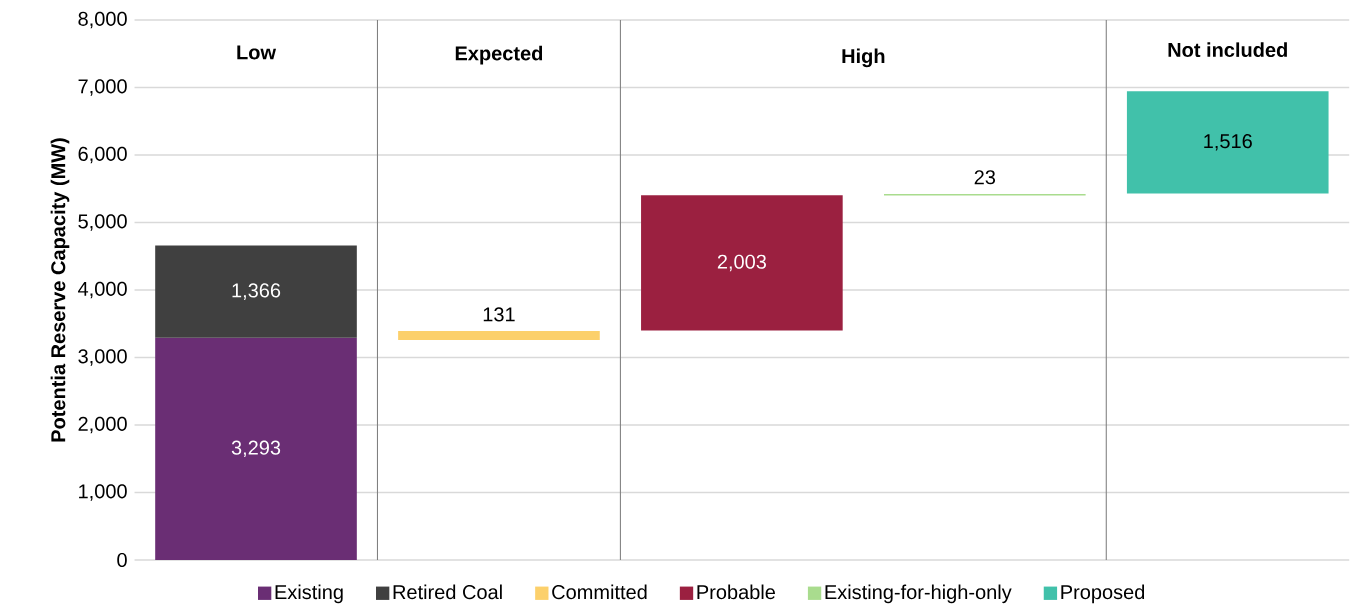 The width and height of the screenshot is (1352, 612). I want to click on legend-label: Retired Coal, so click(447, 592).